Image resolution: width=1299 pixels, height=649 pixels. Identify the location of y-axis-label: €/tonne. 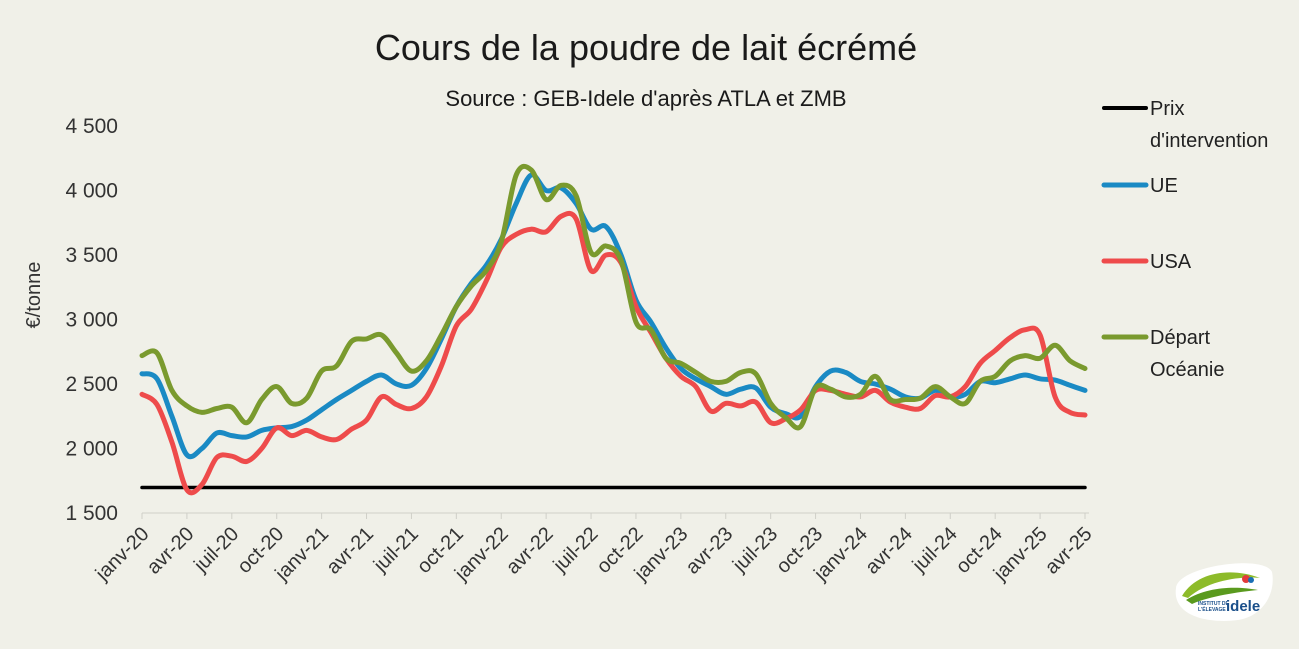
(34, 295).